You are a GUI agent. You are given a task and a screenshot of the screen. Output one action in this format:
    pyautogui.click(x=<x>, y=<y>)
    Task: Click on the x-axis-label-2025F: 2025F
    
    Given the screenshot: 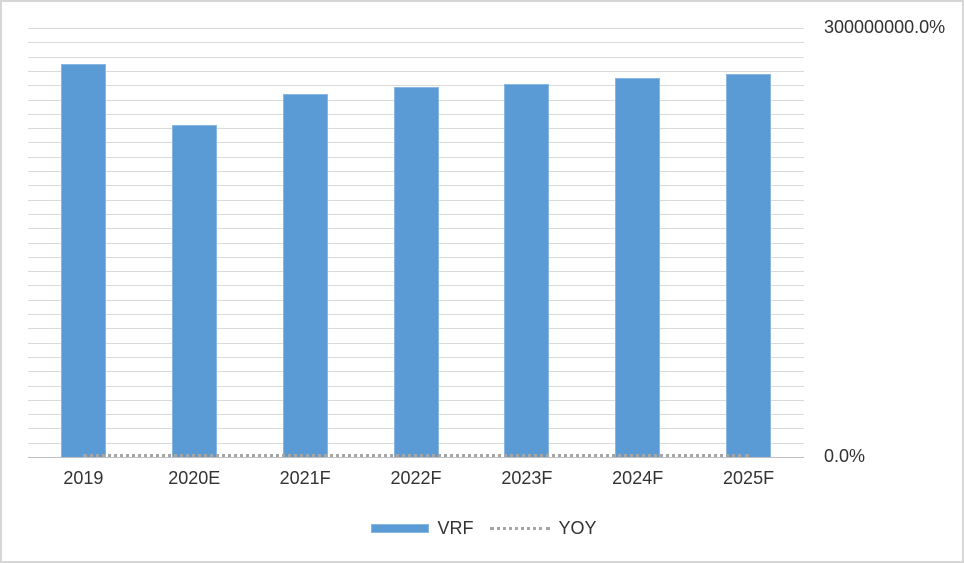 What is the action you would take?
    pyautogui.click(x=749, y=478)
    